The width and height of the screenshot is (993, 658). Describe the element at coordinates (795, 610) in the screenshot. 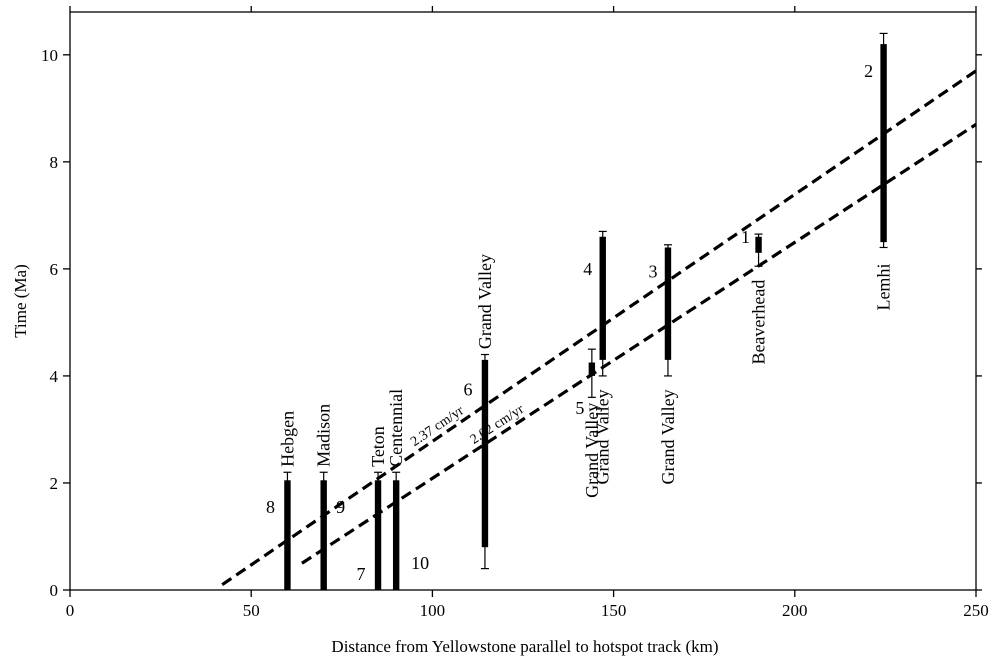

I see `x-tick-label: 200` at that location.